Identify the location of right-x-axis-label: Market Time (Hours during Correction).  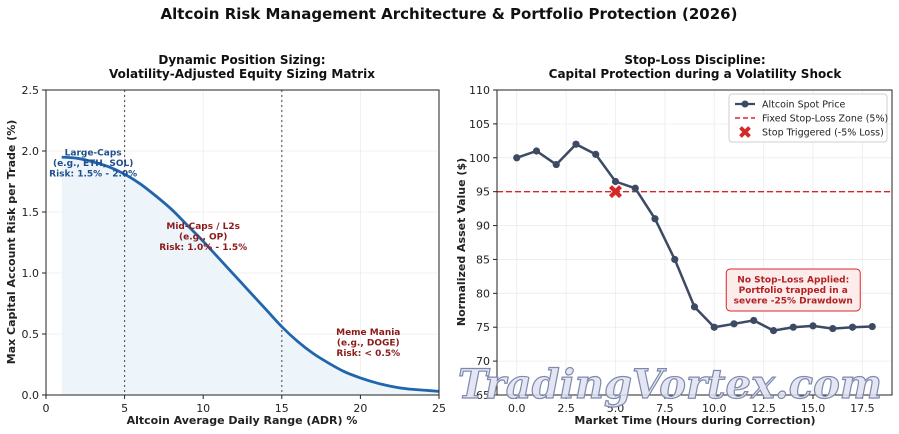
(694, 420).